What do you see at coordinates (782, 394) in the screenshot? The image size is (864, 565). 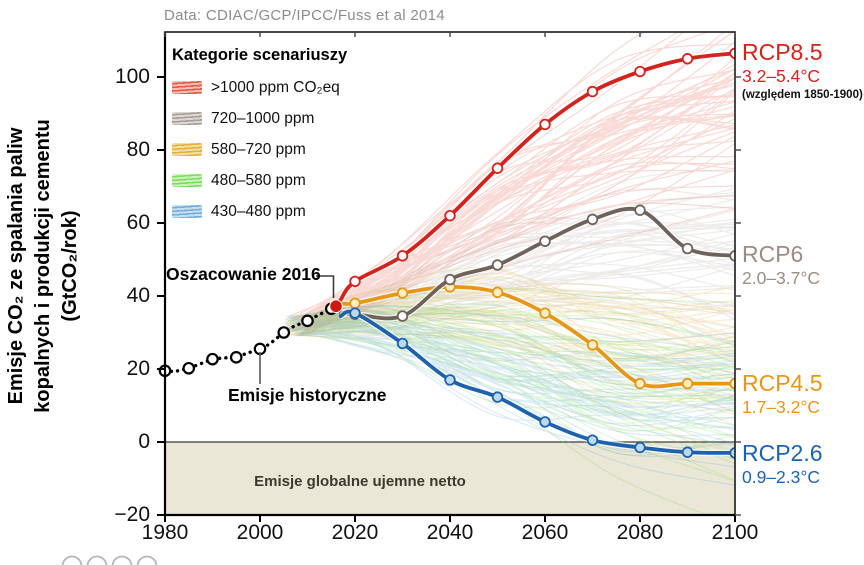 I see `rcp-label-rcp45: RCP4.5 1.7–3.2°C` at bounding box center [782, 394].